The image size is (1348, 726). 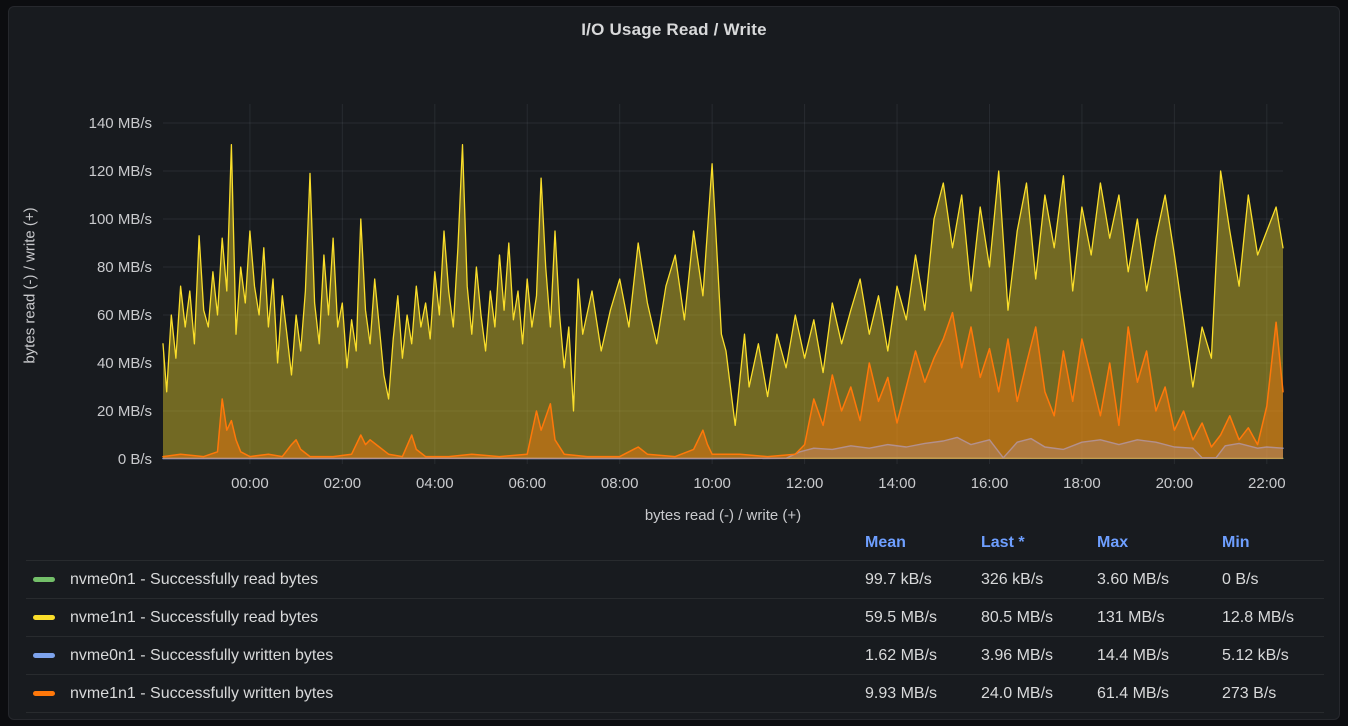 What do you see at coordinates (1003, 542) in the screenshot?
I see `legend-col-last: Last *` at bounding box center [1003, 542].